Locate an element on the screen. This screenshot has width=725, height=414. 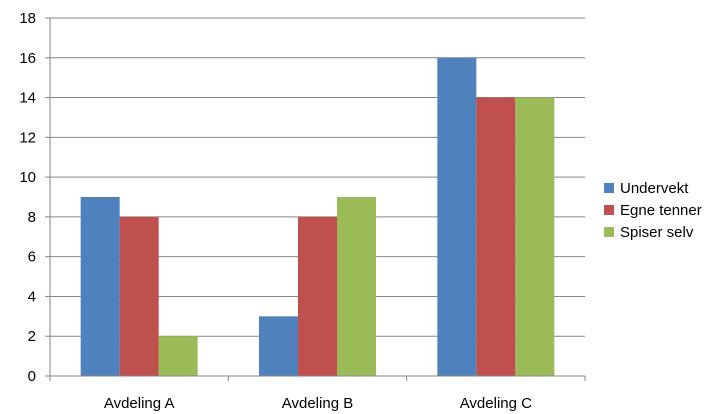
x-tick-label: Avdeling C is located at coordinates (496, 403).